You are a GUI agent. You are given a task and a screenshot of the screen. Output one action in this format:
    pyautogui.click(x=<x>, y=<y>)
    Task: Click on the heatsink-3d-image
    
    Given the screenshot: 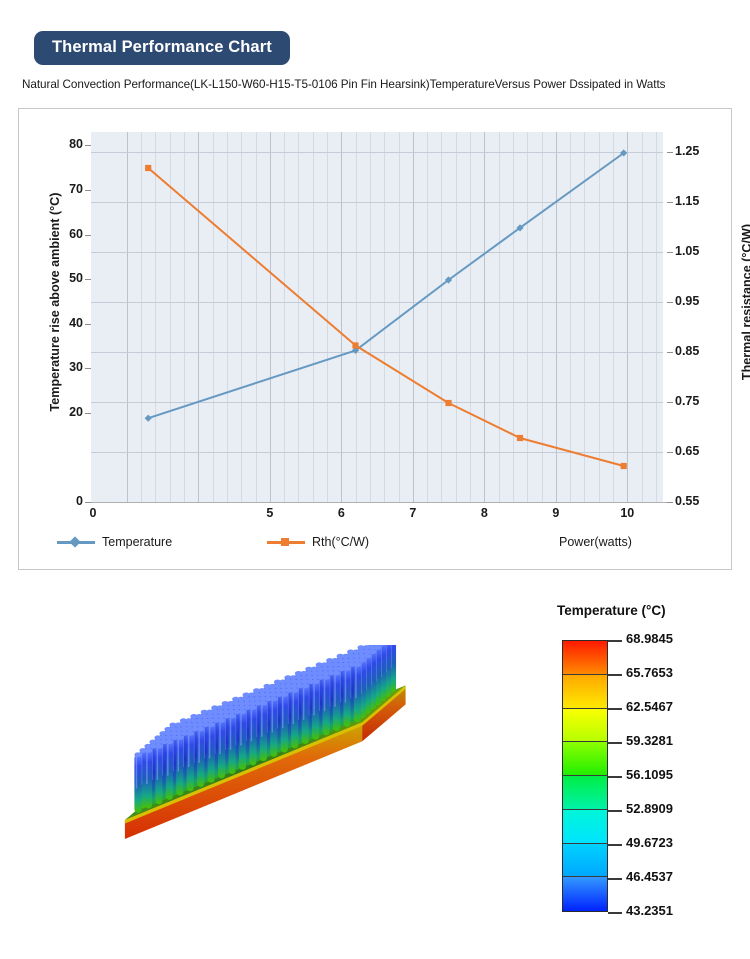 What is the action you would take?
    pyautogui.click(x=265, y=742)
    